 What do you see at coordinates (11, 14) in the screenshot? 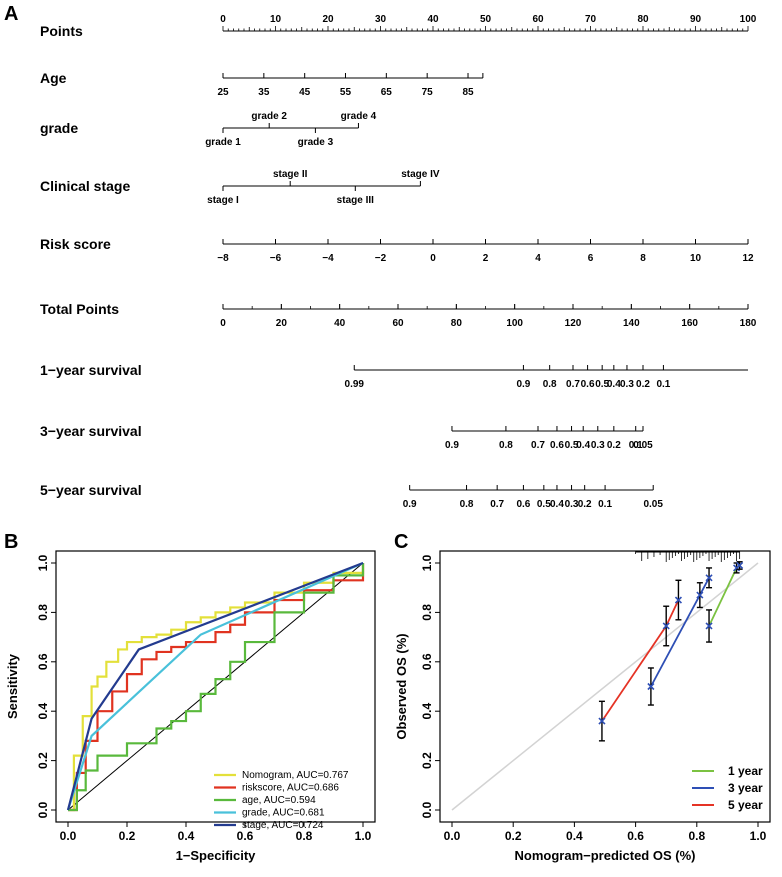
I see `panel-label-a: A` at bounding box center [11, 14].